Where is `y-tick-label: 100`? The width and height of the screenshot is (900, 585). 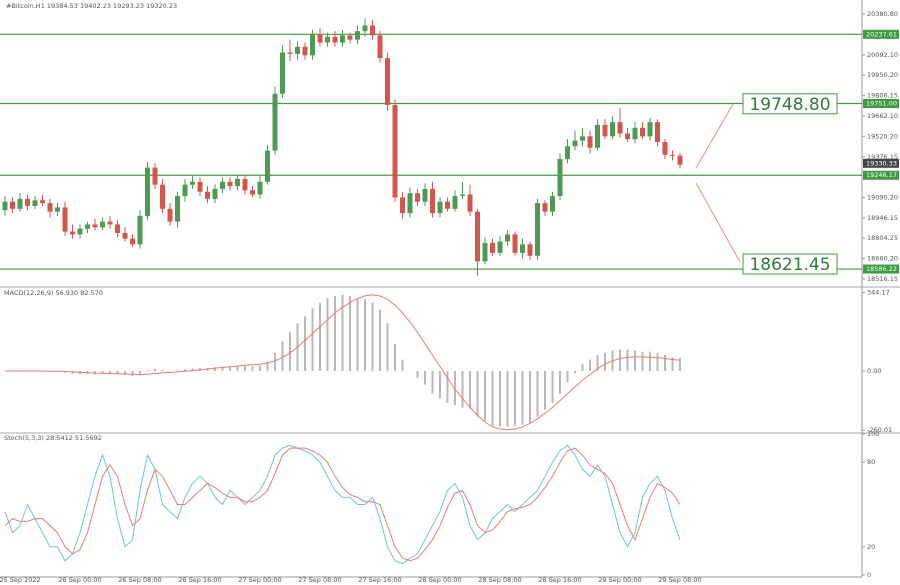
y-tick-label: 100 is located at coordinates (873, 434).